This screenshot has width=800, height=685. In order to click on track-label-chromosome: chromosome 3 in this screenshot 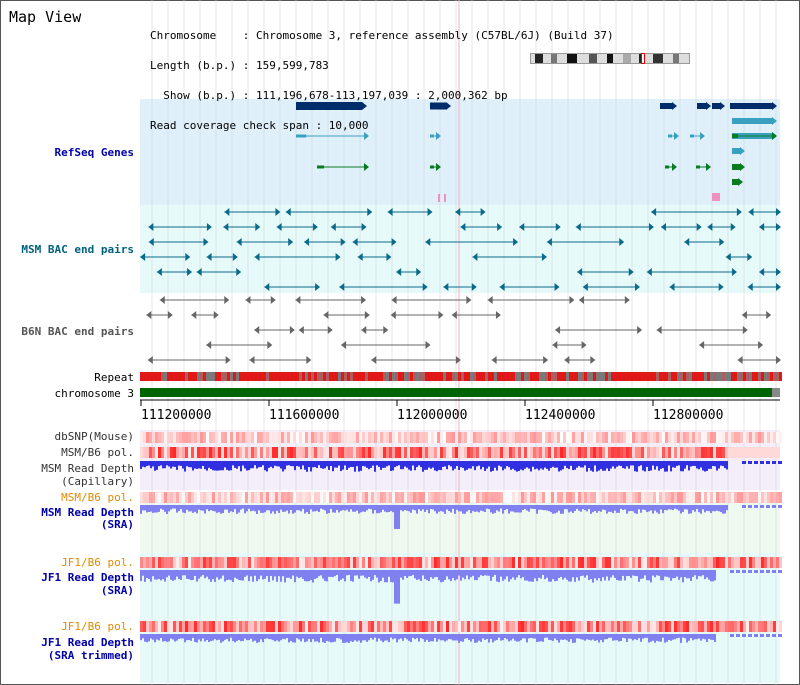, I will do `click(94, 393)`.